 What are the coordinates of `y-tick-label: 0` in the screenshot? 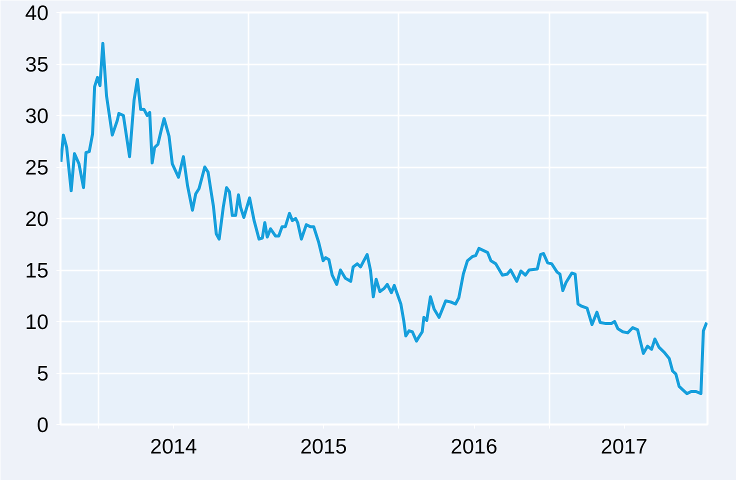 It's located at (42, 425).